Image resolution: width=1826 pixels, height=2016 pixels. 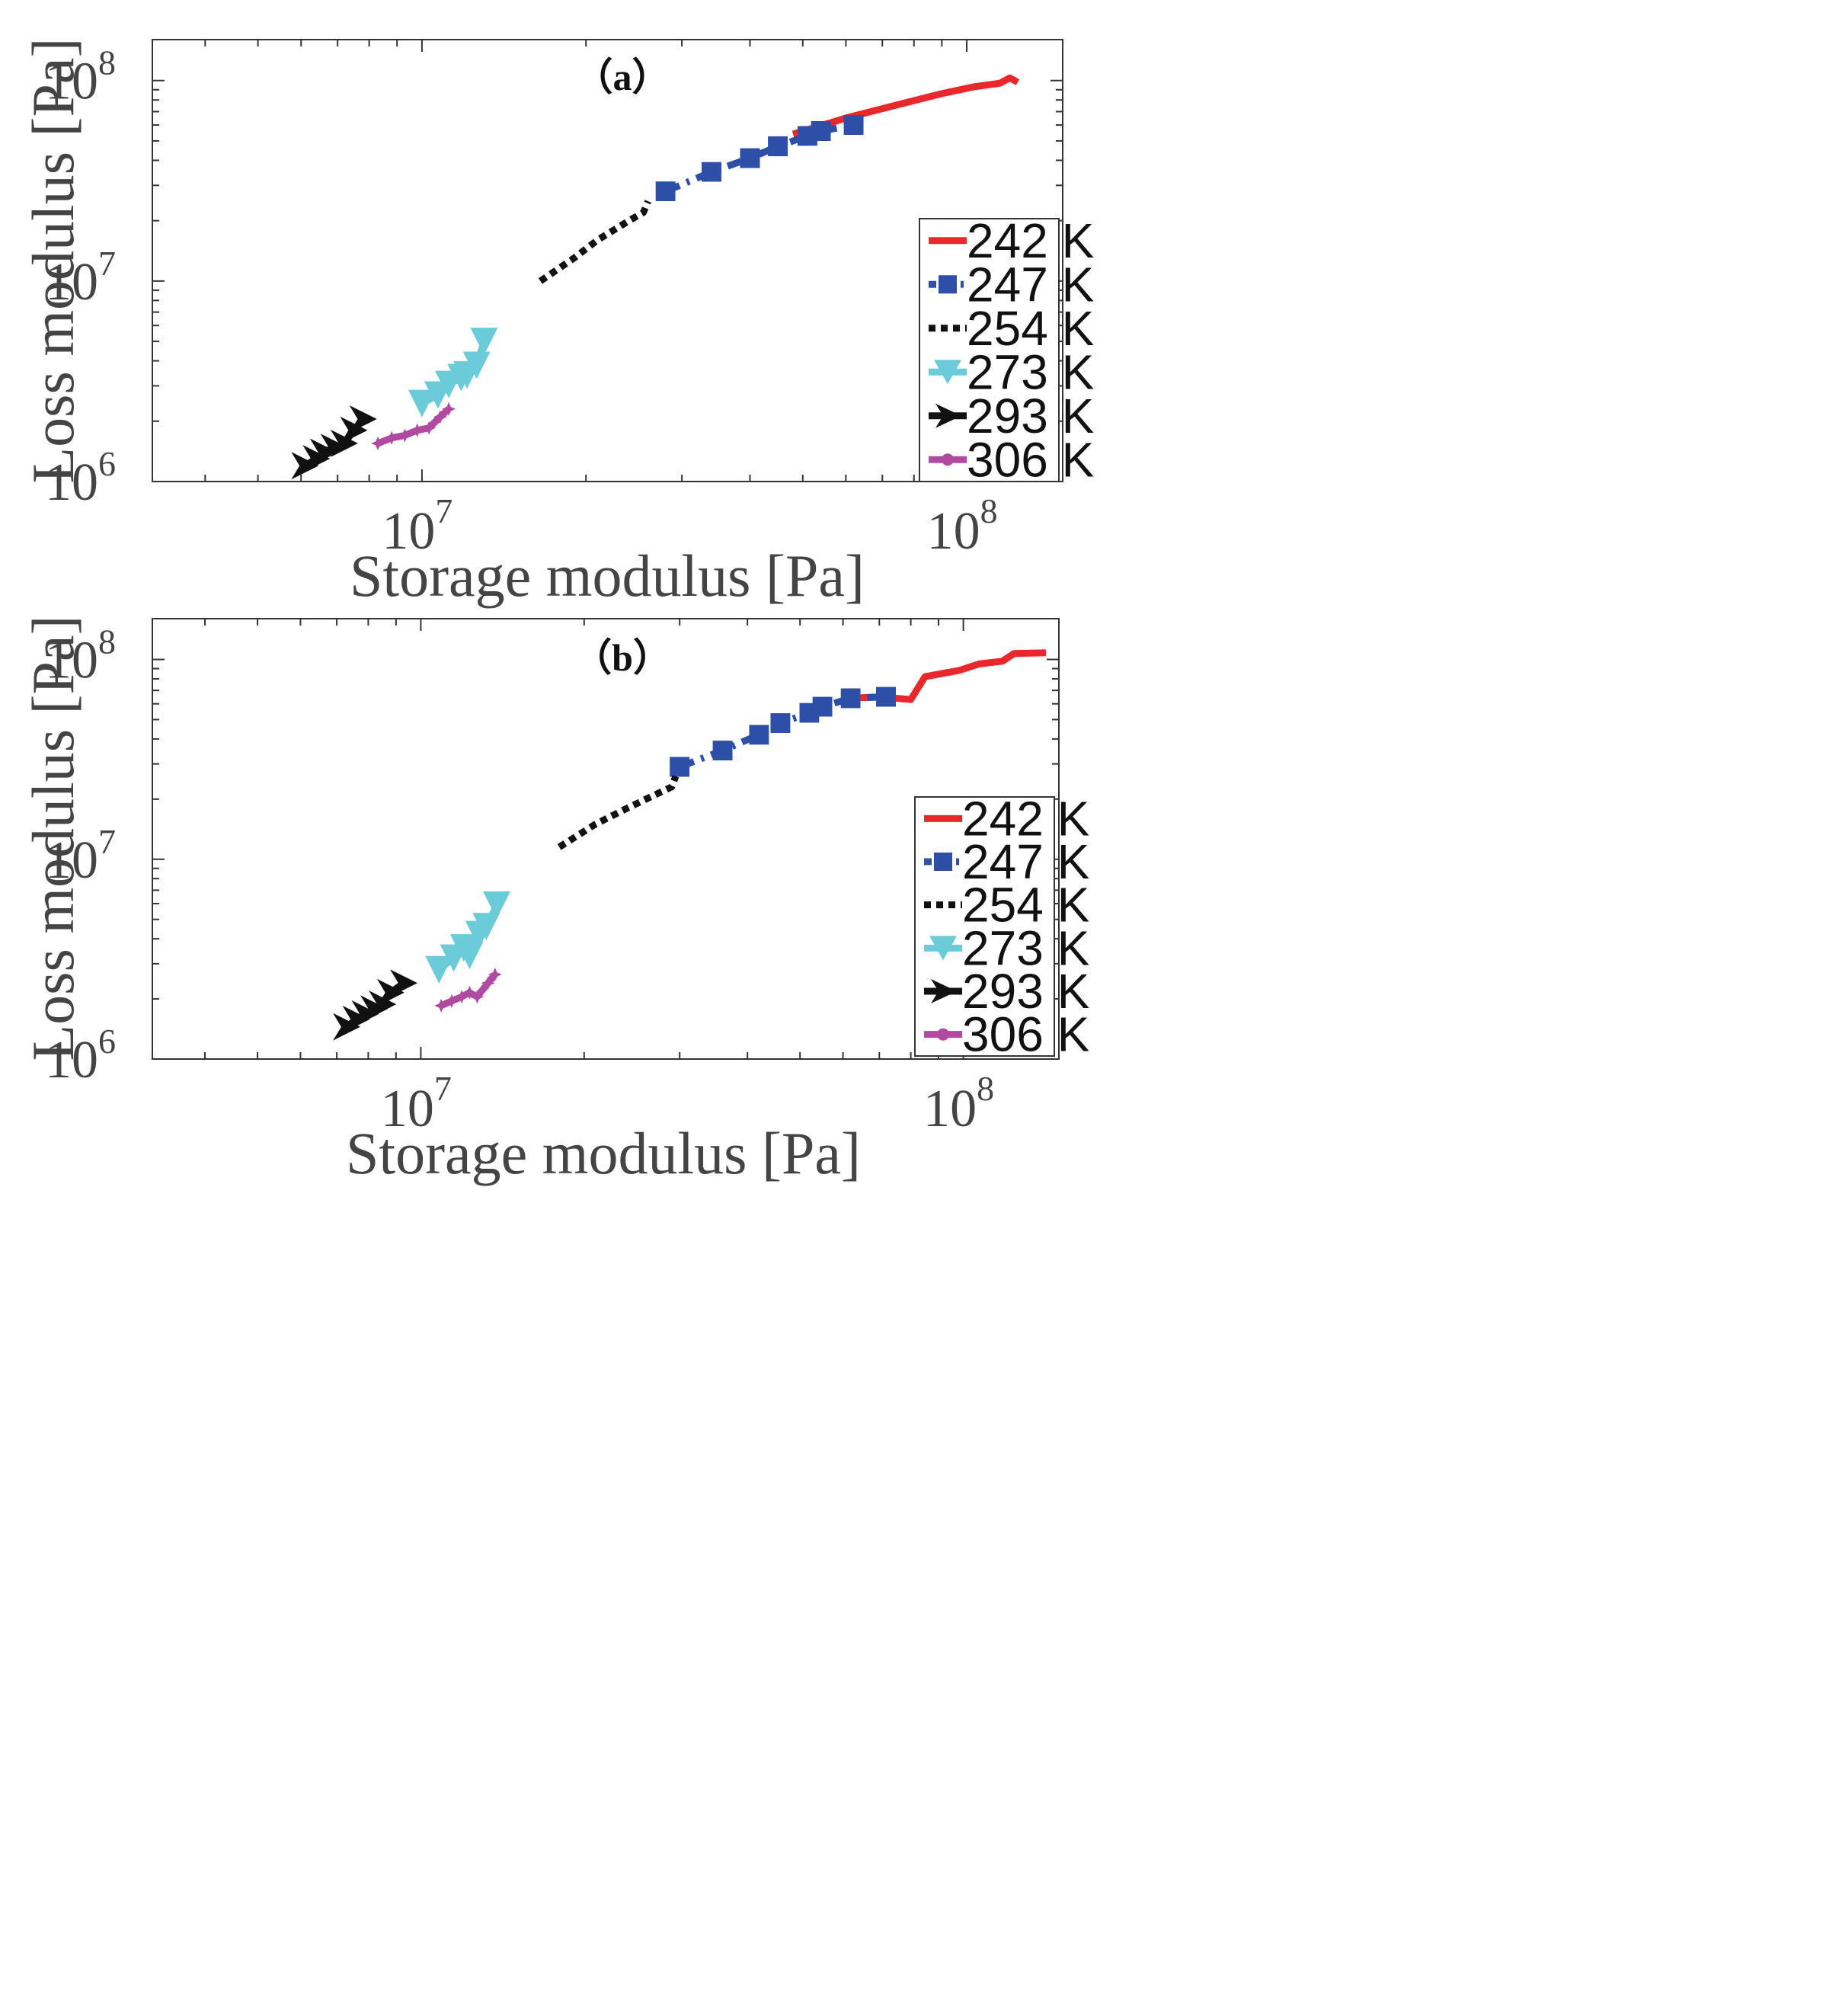 I want to click on series-group-b, so click(x=690, y=845).